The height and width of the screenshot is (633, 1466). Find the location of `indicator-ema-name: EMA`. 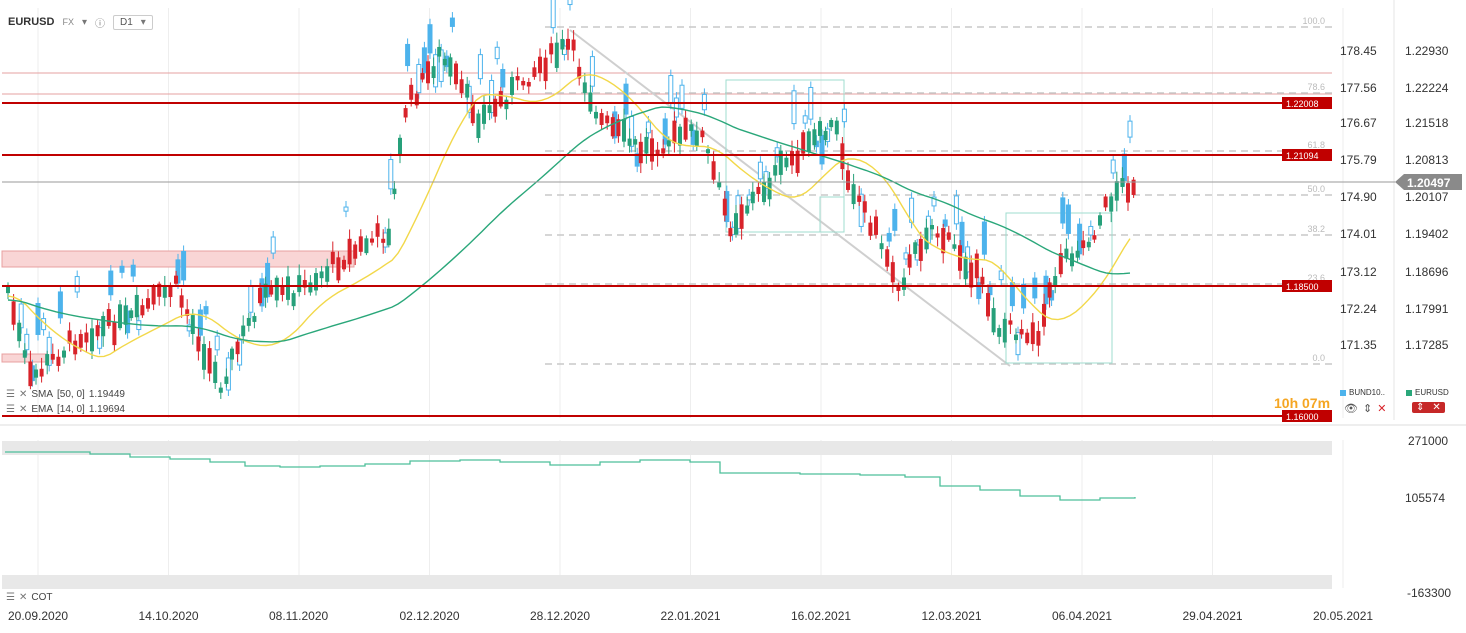

indicator-ema-name: EMA is located at coordinates (42, 409).